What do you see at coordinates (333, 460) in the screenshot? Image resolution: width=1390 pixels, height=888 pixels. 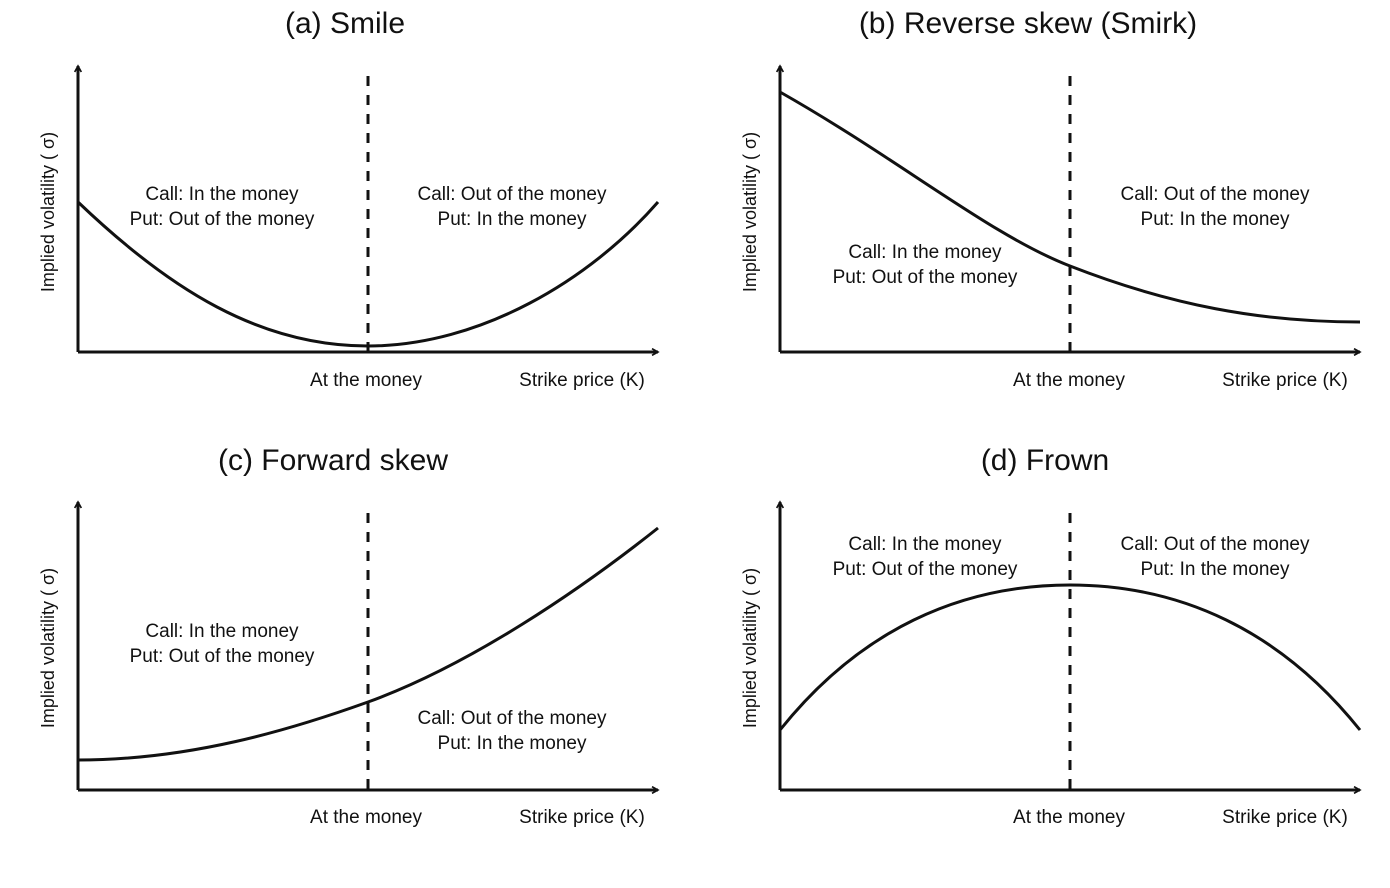 I see `panel-title: (c) Forward skew` at bounding box center [333, 460].